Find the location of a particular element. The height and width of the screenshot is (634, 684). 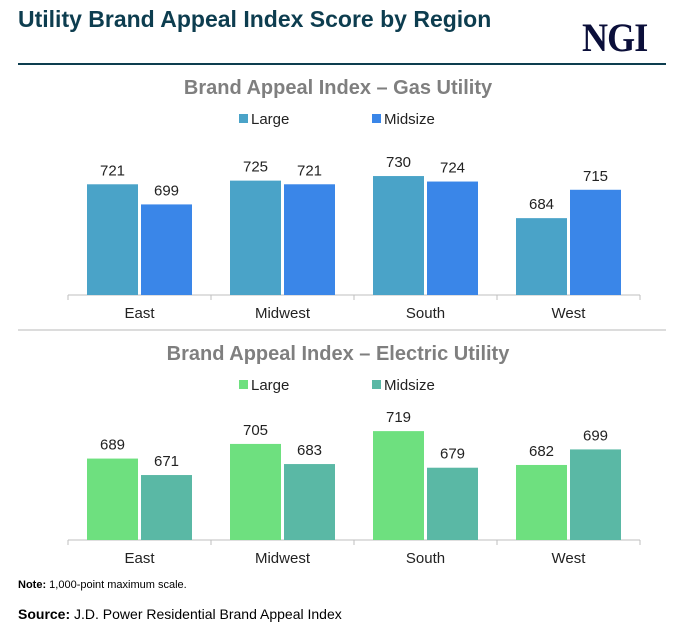

data-label: 689 is located at coordinates (112, 445).